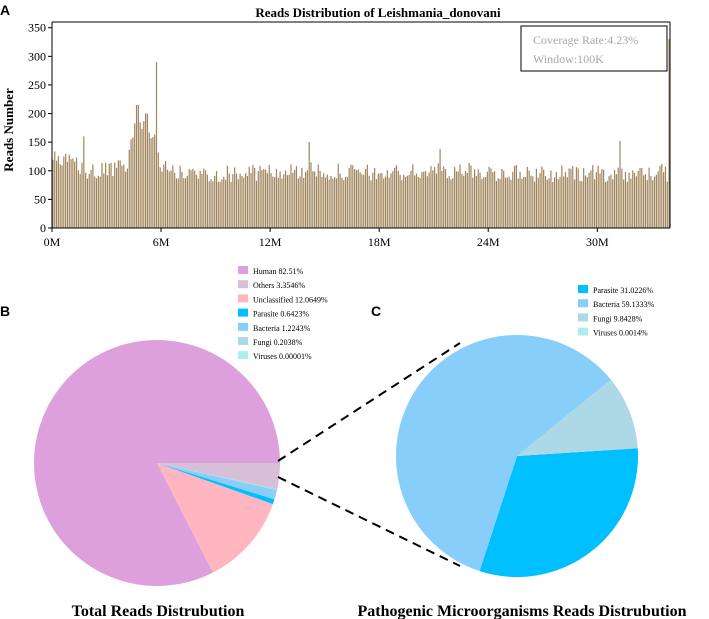  I want to click on pie-c-legend-label: Fungi 9.8428%, so click(618, 318).